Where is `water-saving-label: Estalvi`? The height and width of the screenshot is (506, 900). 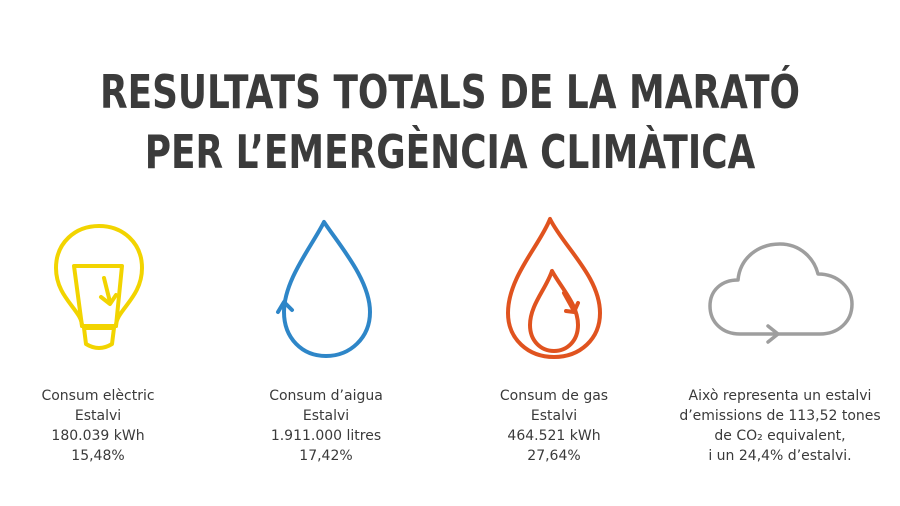 water-saving-label: Estalvi is located at coordinates (326, 416).